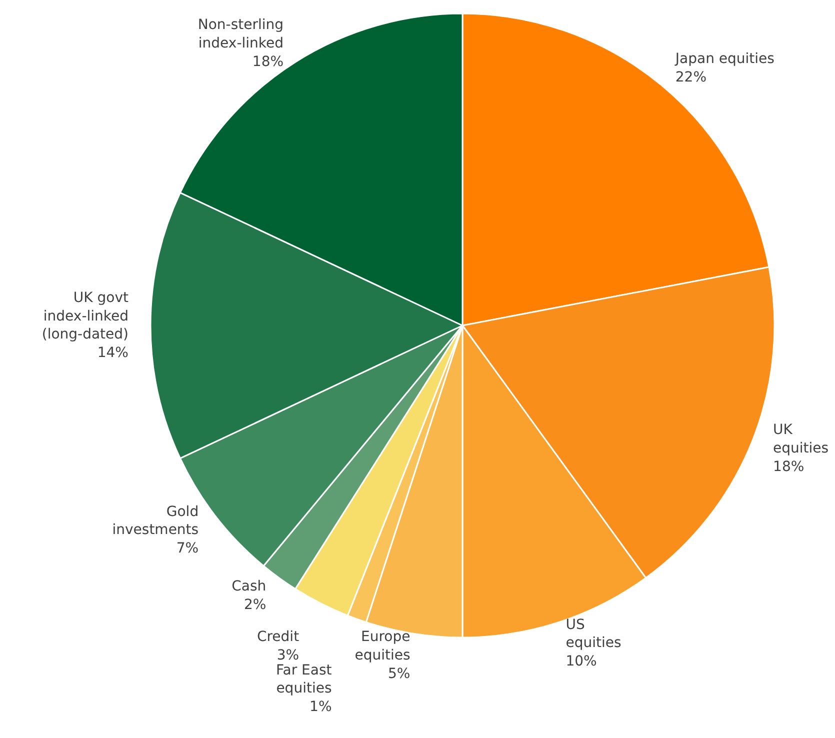 This screenshot has height=738, width=835. What do you see at coordinates (399, 674) in the screenshot?
I see `data-label: 5%` at bounding box center [399, 674].